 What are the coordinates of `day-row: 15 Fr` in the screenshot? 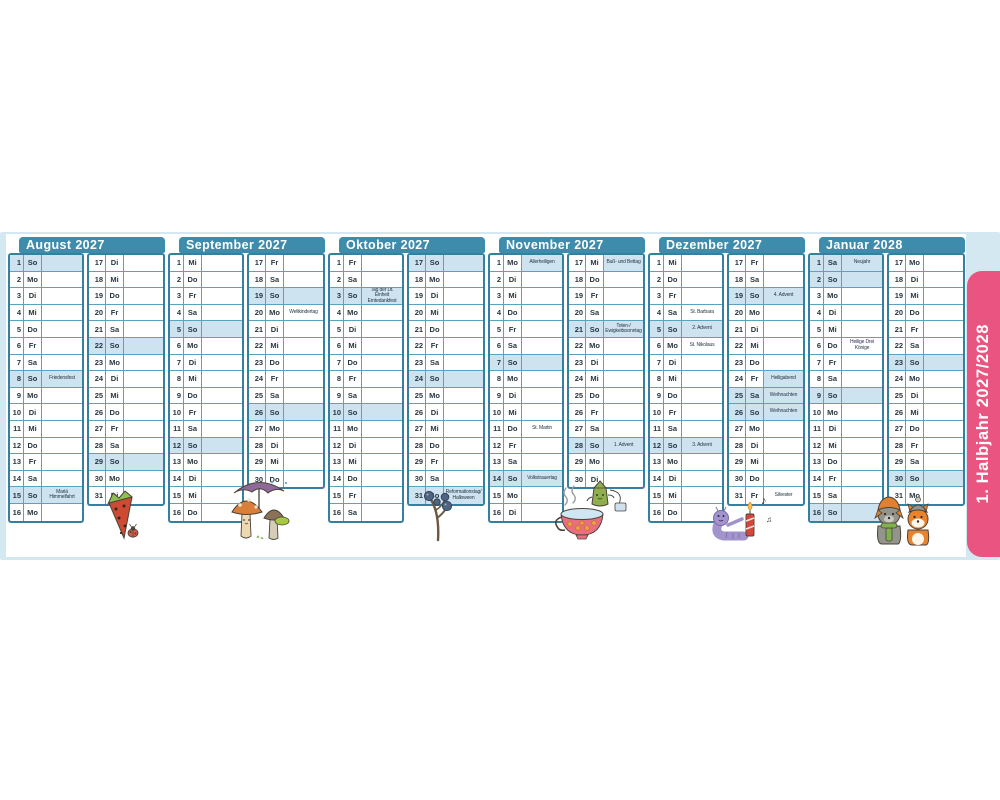 It's located at (366, 495).